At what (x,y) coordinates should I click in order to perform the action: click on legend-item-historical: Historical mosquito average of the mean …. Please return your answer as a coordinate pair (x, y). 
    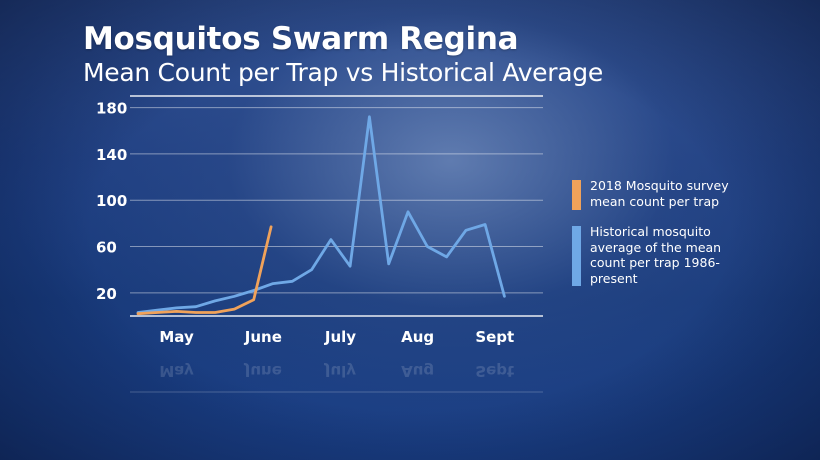
    Looking at the image, I should click on (661, 255).